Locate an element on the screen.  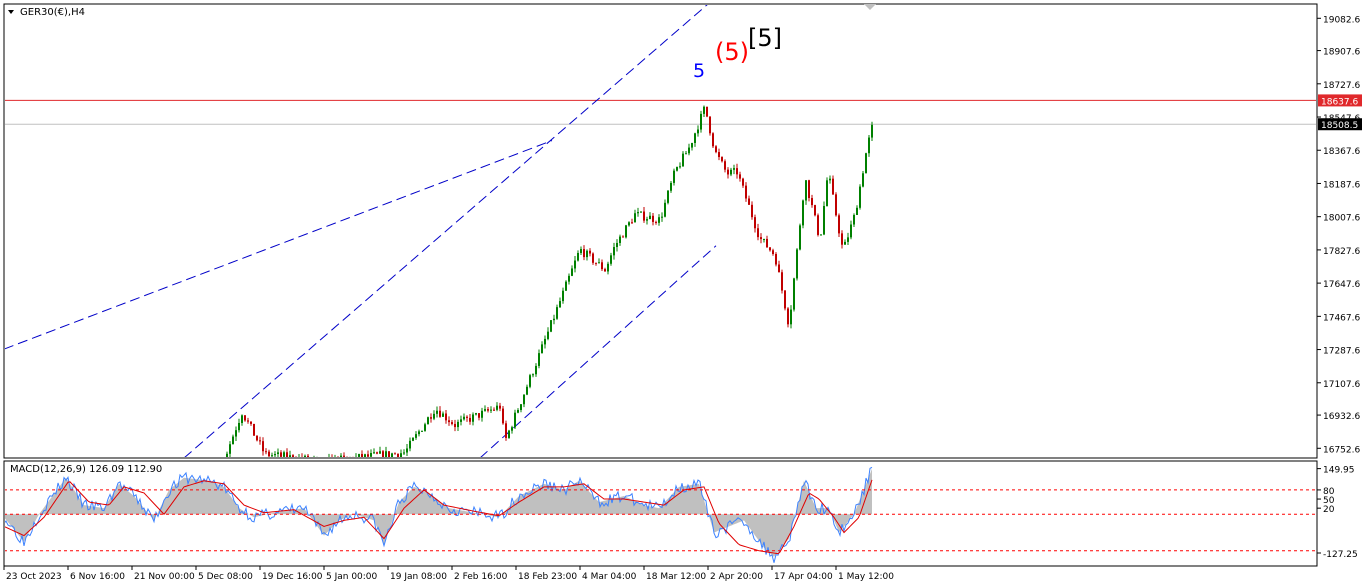
price-tick-label: 18187.6 is located at coordinates (1341, 185).